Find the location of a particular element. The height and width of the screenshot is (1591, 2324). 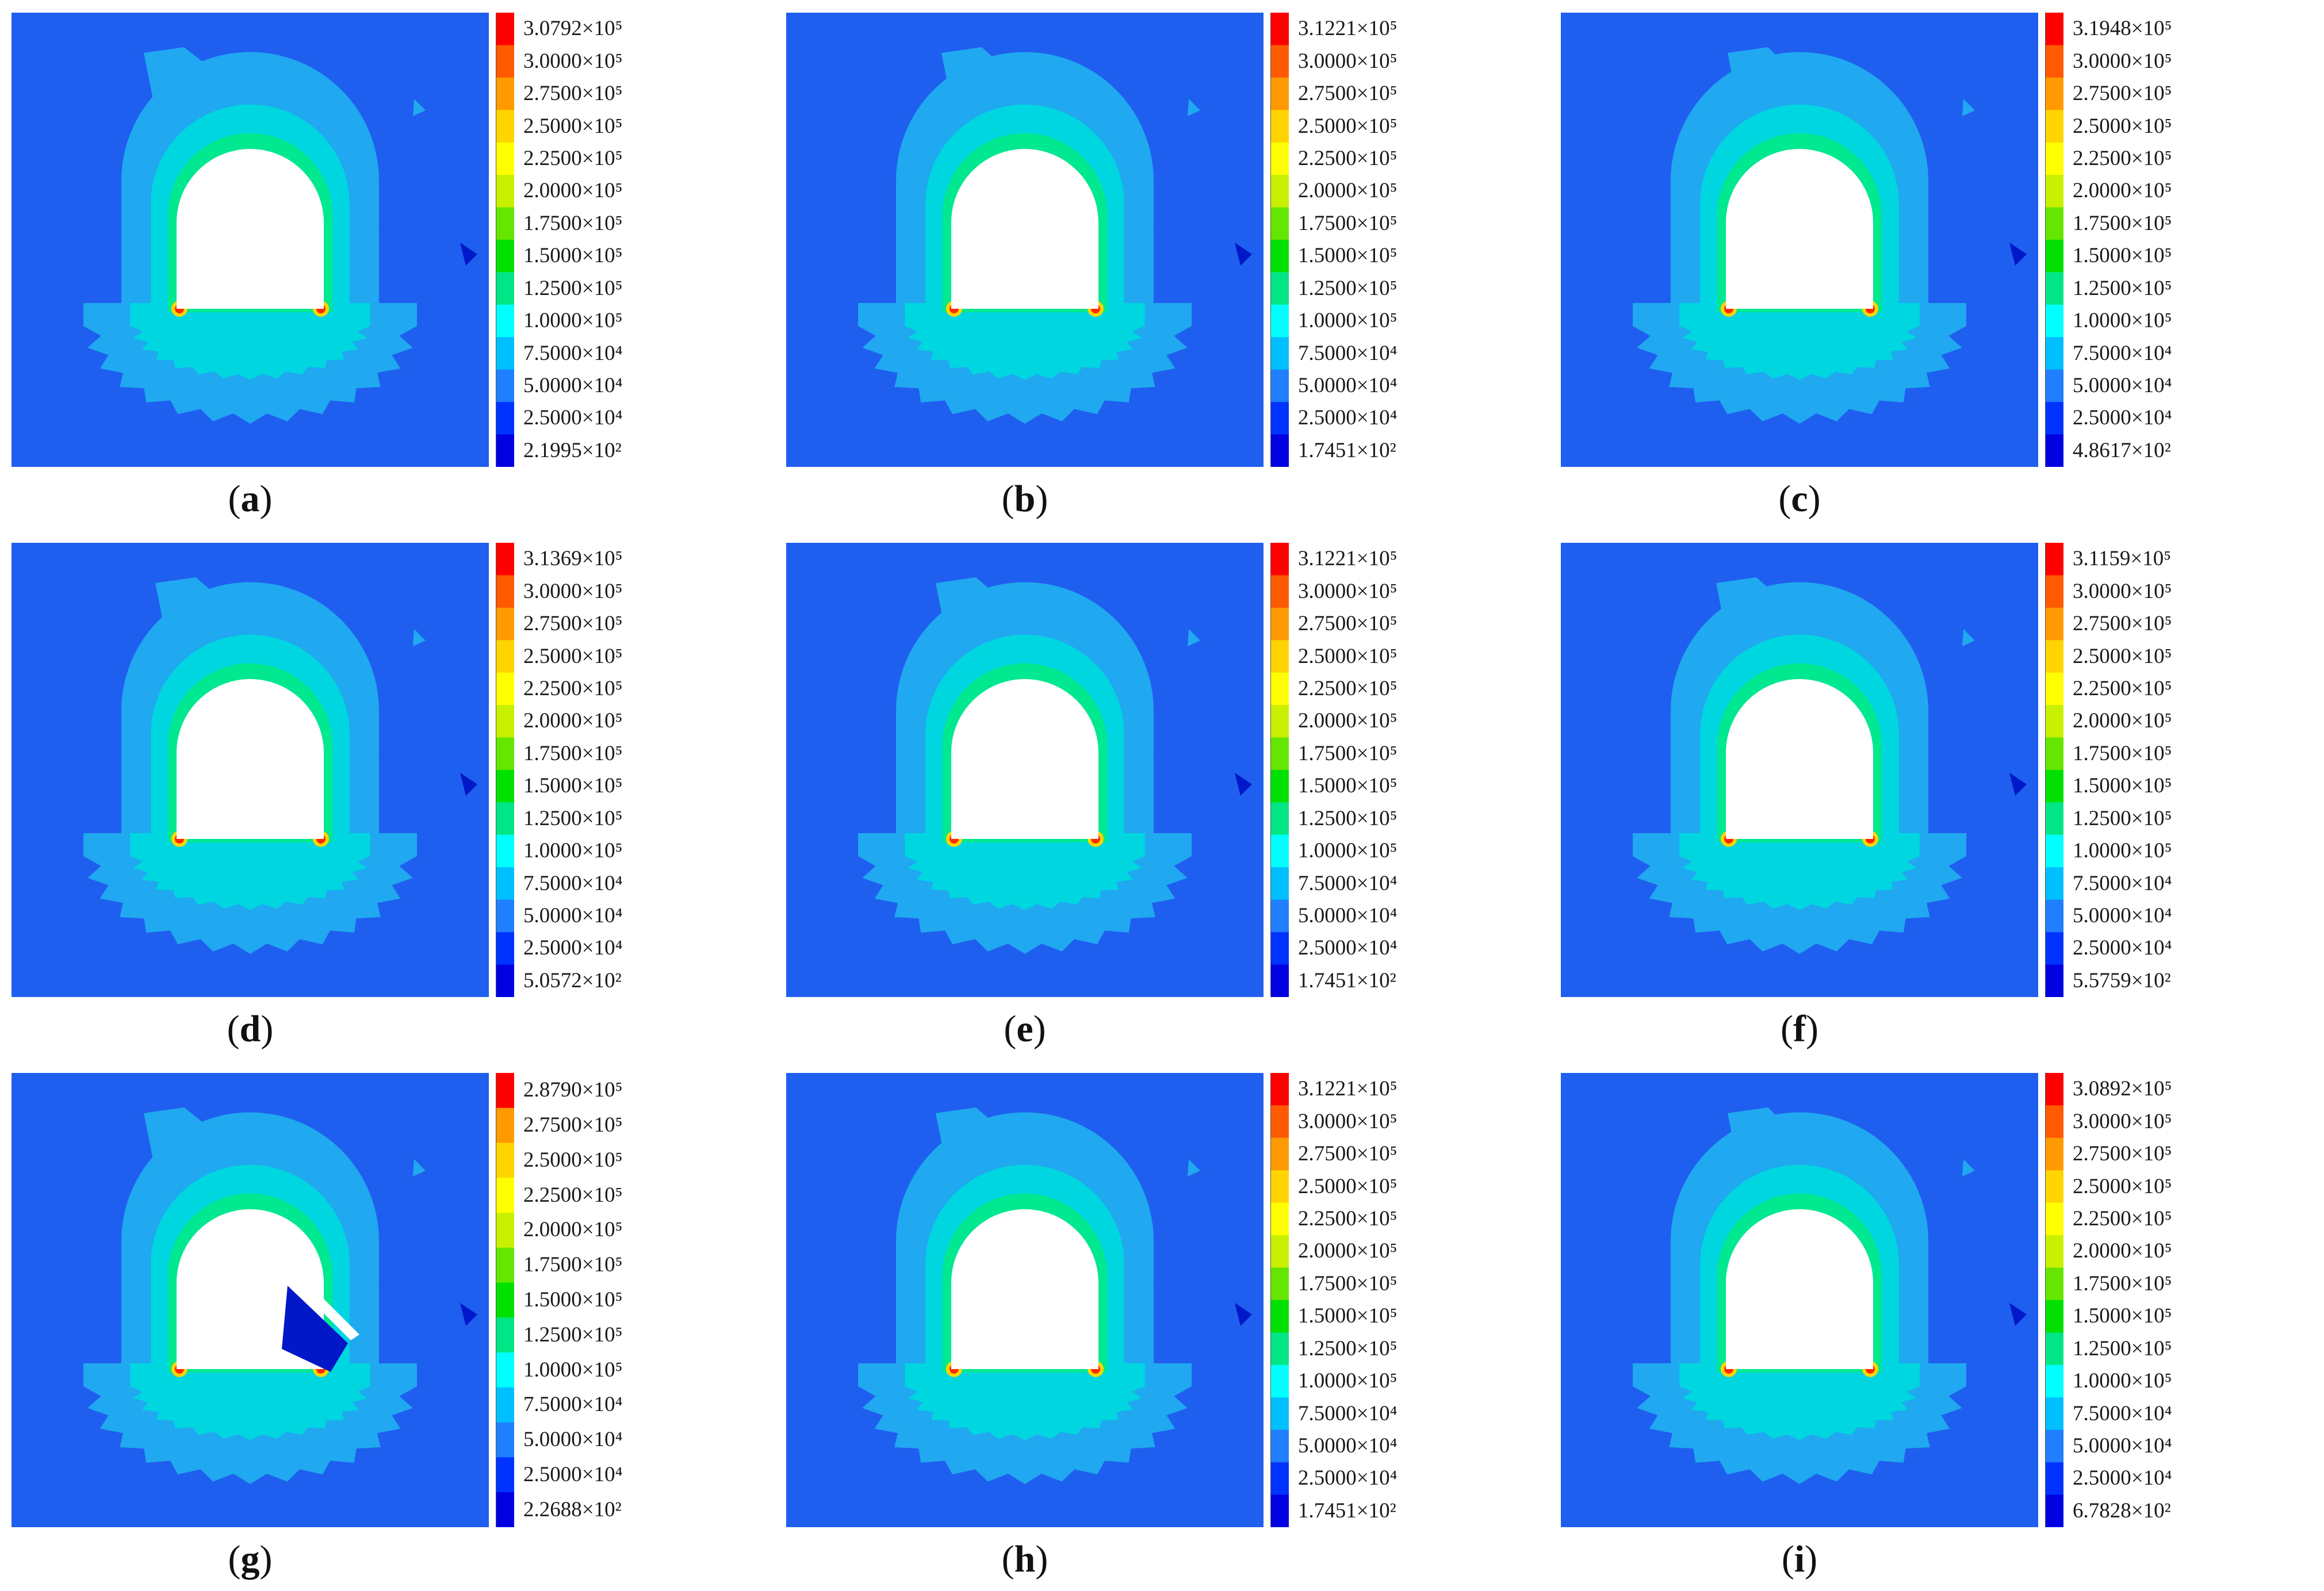

legend-tick-label: 3.1159×10⁵ is located at coordinates (2122, 559).